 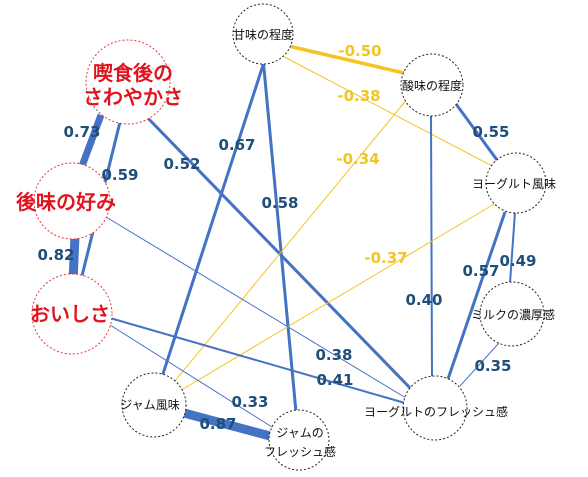 I want to click on edge-label-kisshoku-yogurt_fresh: 0.52, so click(x=181, y=164).